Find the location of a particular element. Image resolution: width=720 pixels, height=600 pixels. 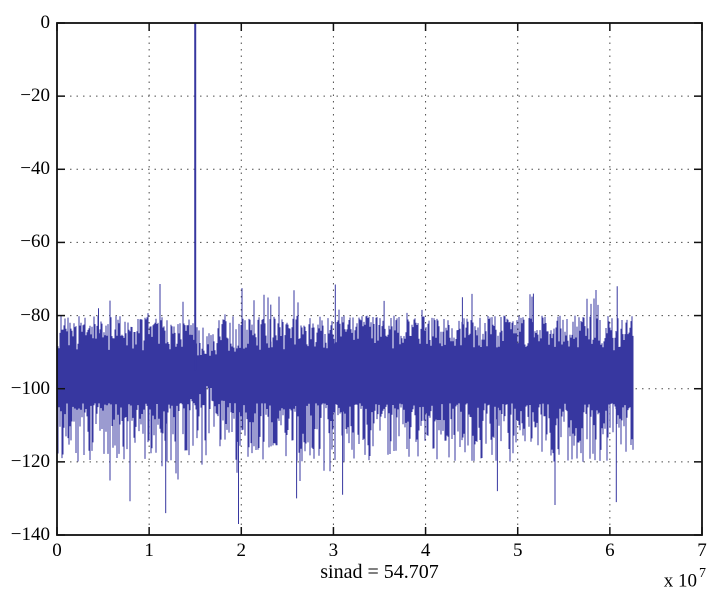

x-axis-scale-exponent: x 10 7 is located at coordinates (684, 579).